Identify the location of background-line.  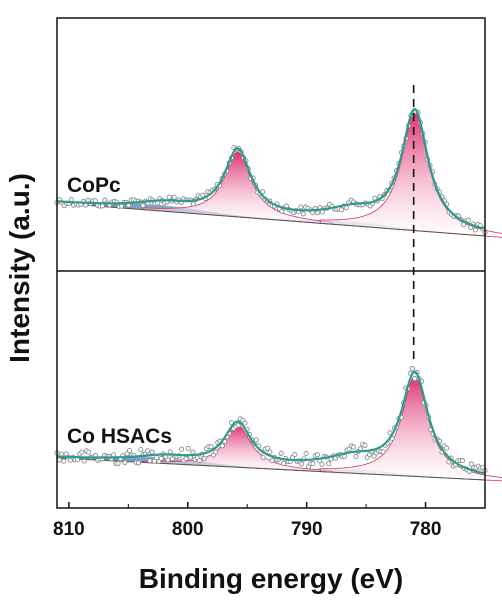
(271, 469).